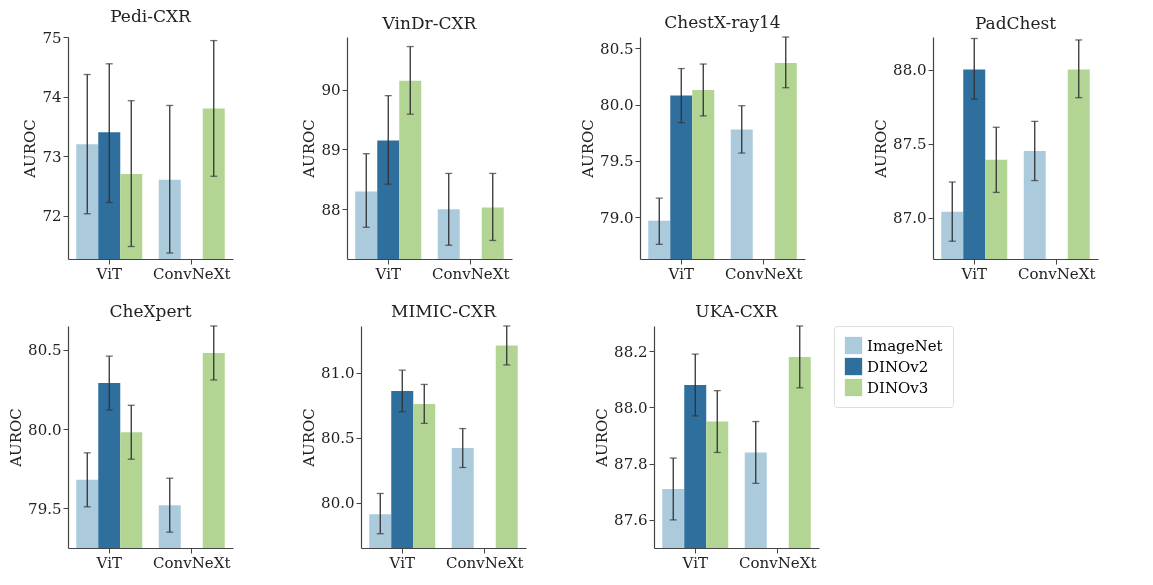 Image resolution: width=1153 pixels, height=585 pixels. What do you see at coordinates (1015, 23) in the screenshot?
I see `chart-title: PadChest` at bounding box center [1015, 23].